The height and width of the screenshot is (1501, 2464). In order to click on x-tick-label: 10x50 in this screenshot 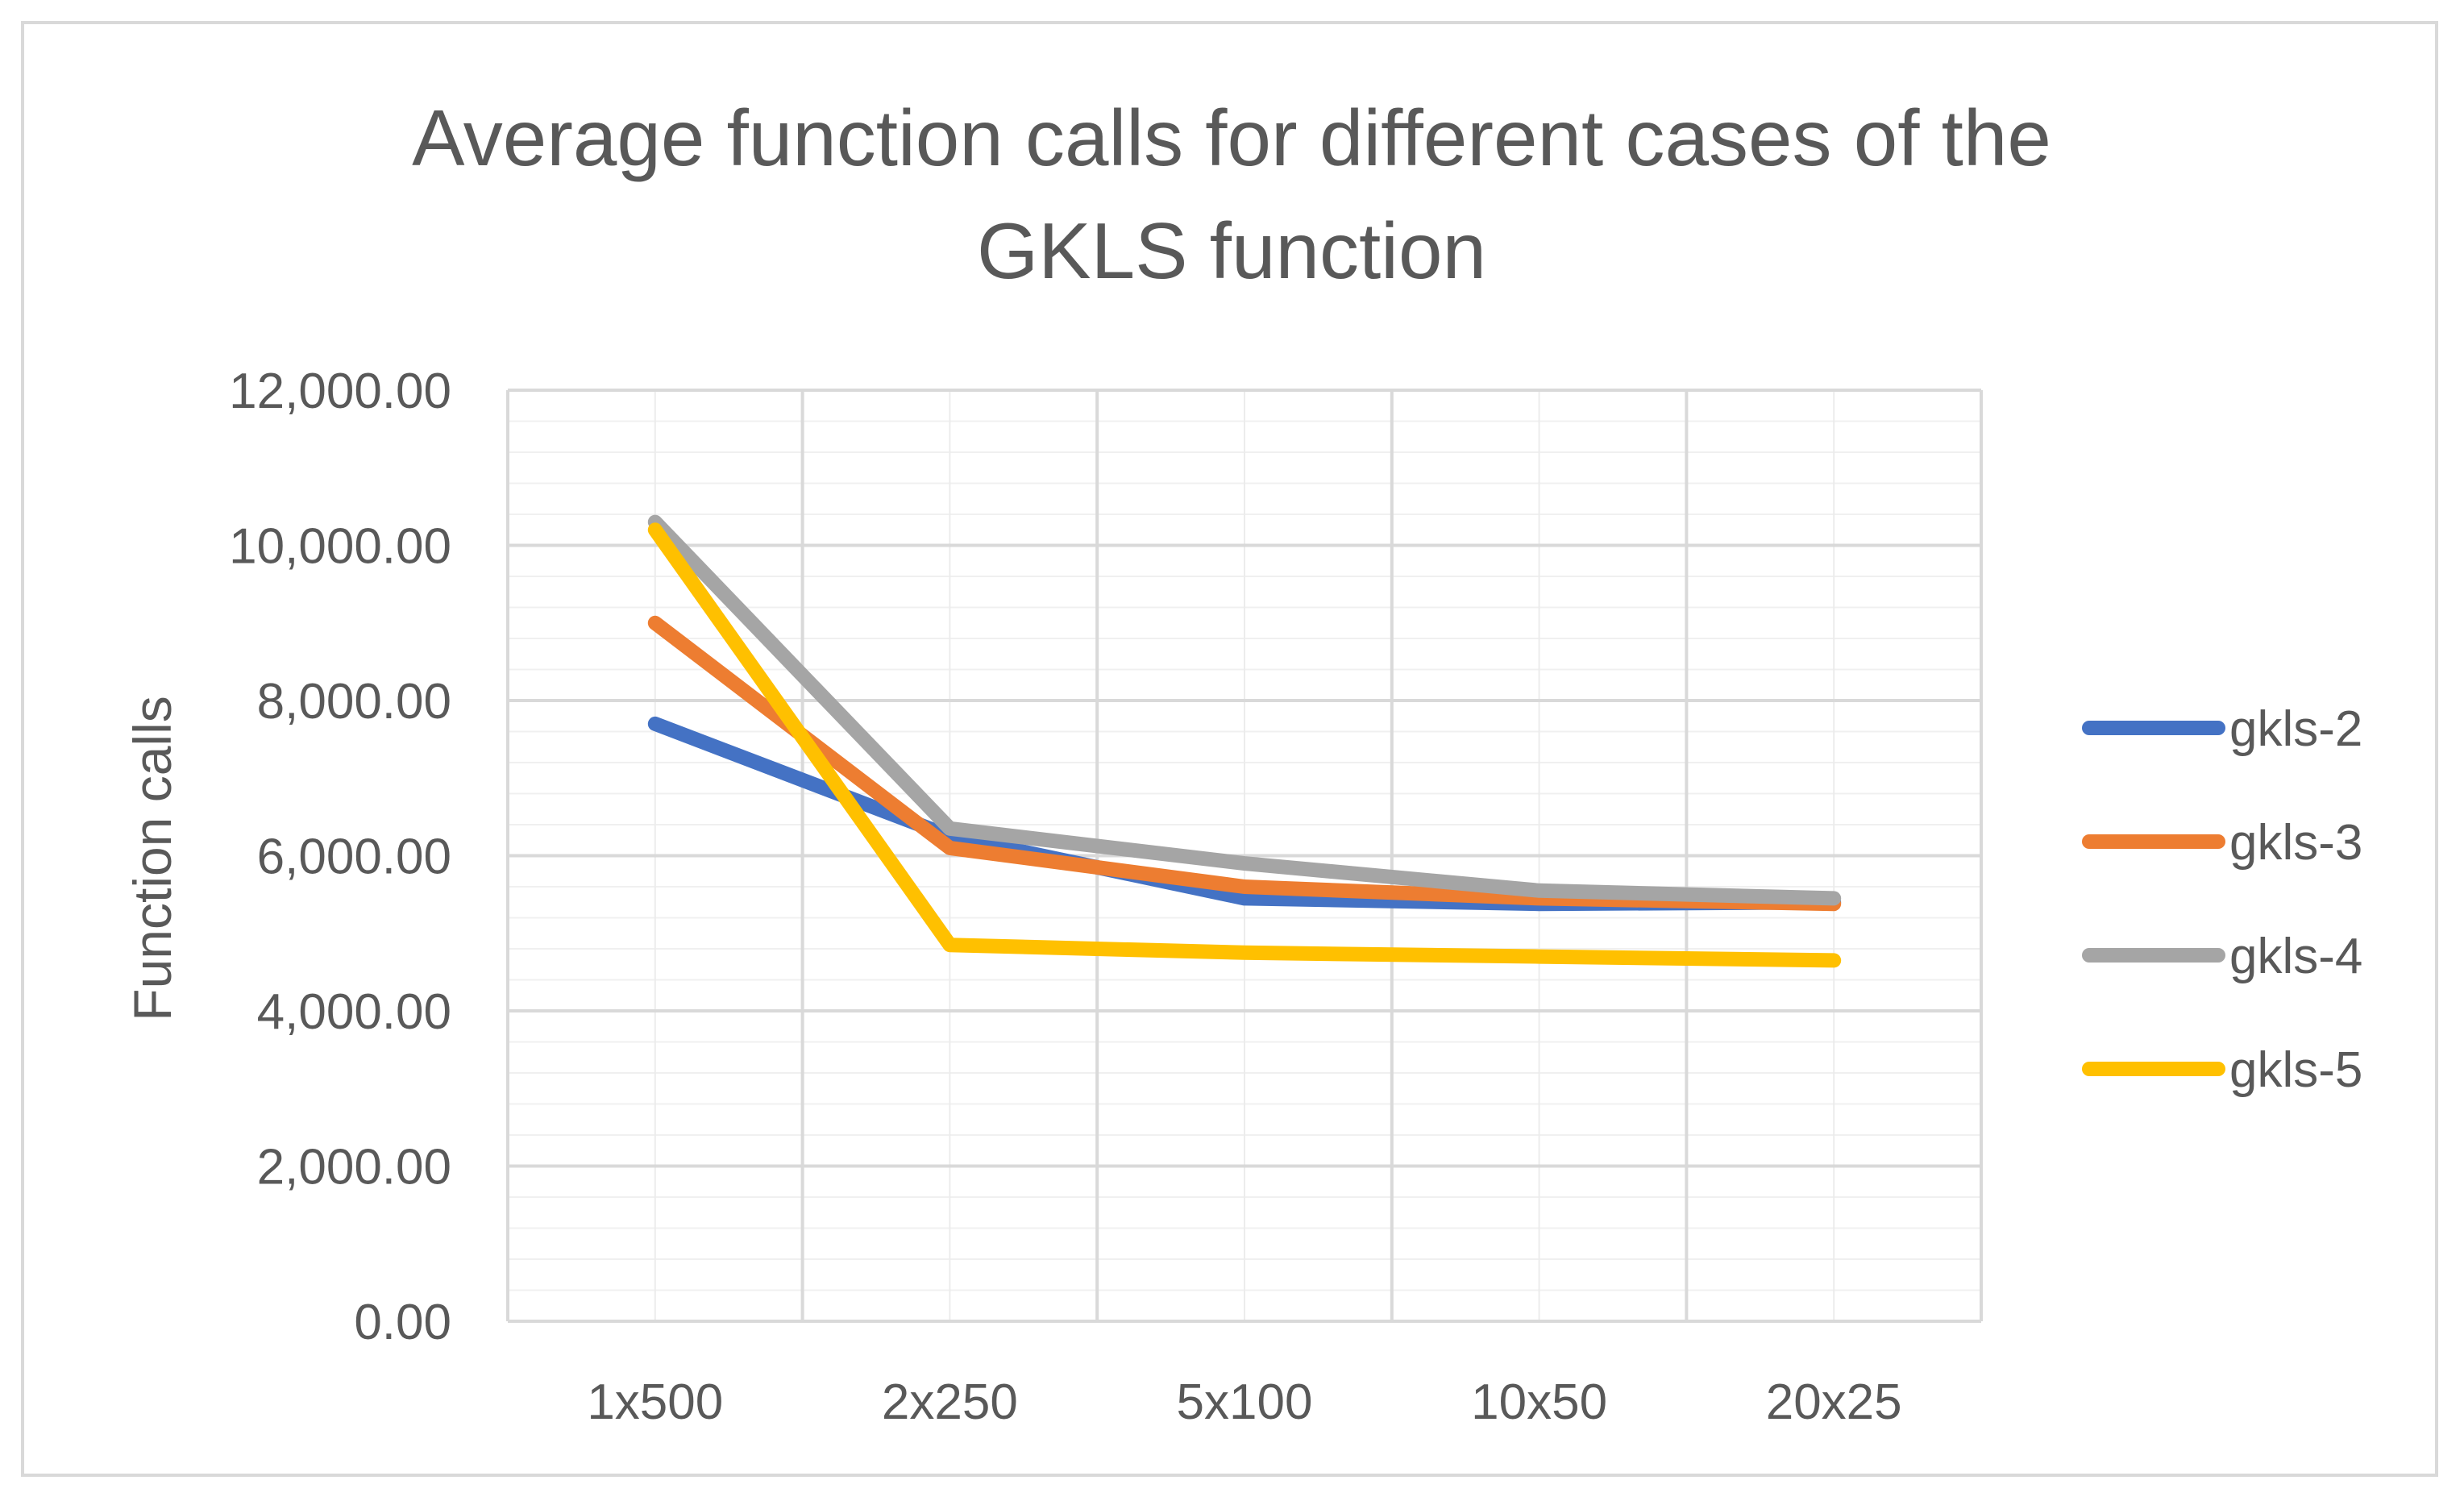, I will do `click(1539, 1402)`.